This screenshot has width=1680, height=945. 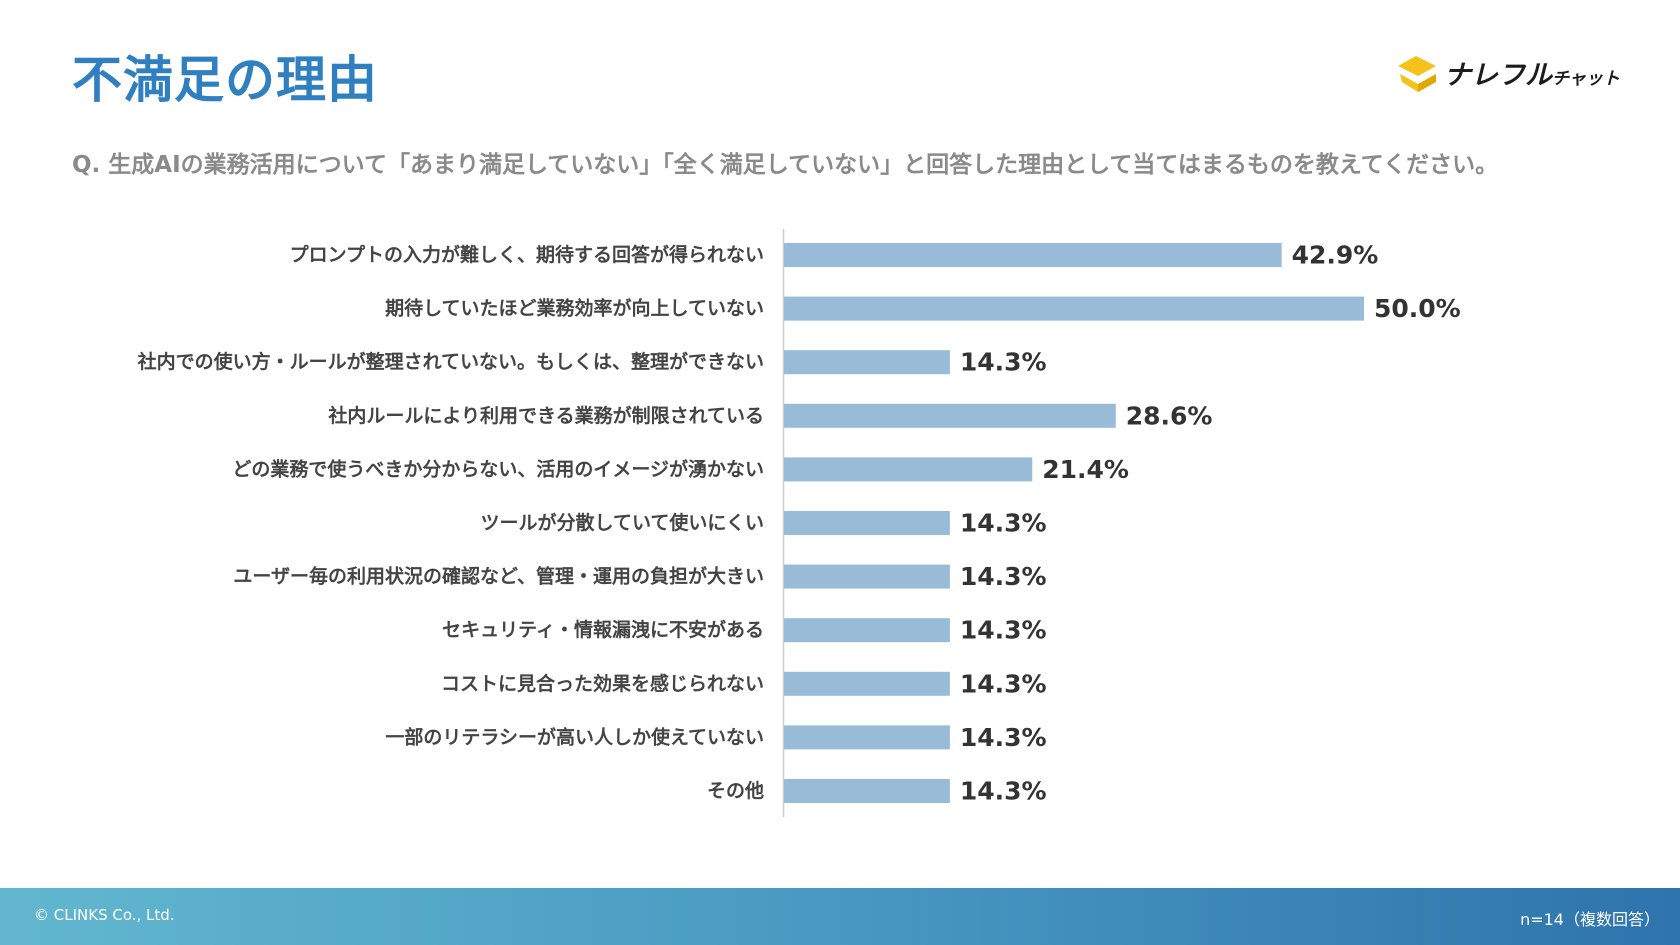 What do you see at coordinates (1417, 74) in the screenshot?
I see `yellow-chevron-logo-icon` at bounding box center [1417, 74].